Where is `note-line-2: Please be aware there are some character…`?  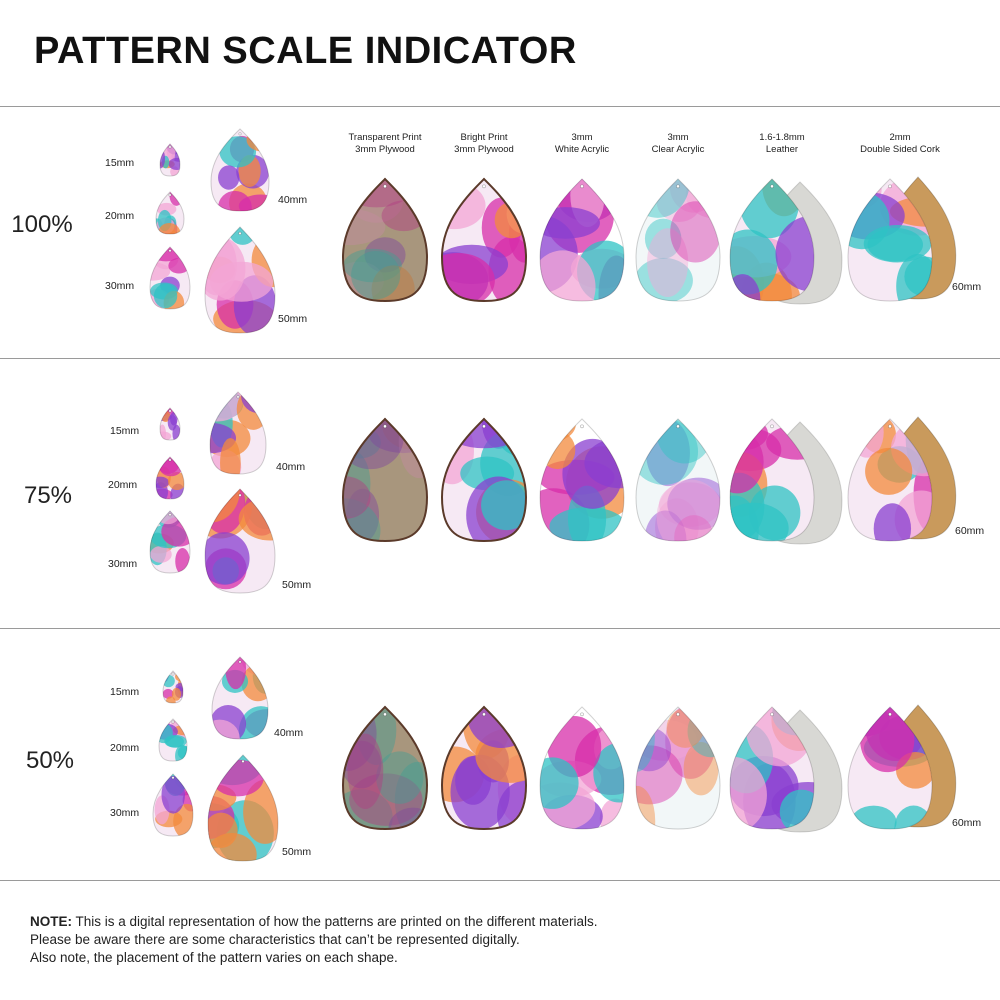
note-line-2: Please be aware there are some character… is located at coordinates (275, 939).